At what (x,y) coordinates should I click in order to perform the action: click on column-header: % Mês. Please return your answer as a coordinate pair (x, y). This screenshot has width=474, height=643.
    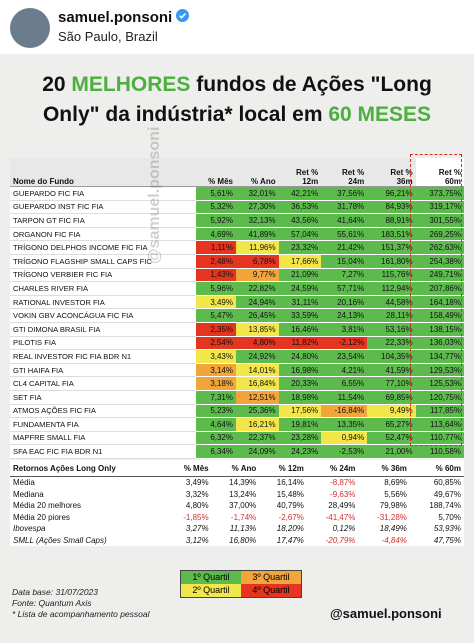
    Looking at the image, I should click on (216, 172).